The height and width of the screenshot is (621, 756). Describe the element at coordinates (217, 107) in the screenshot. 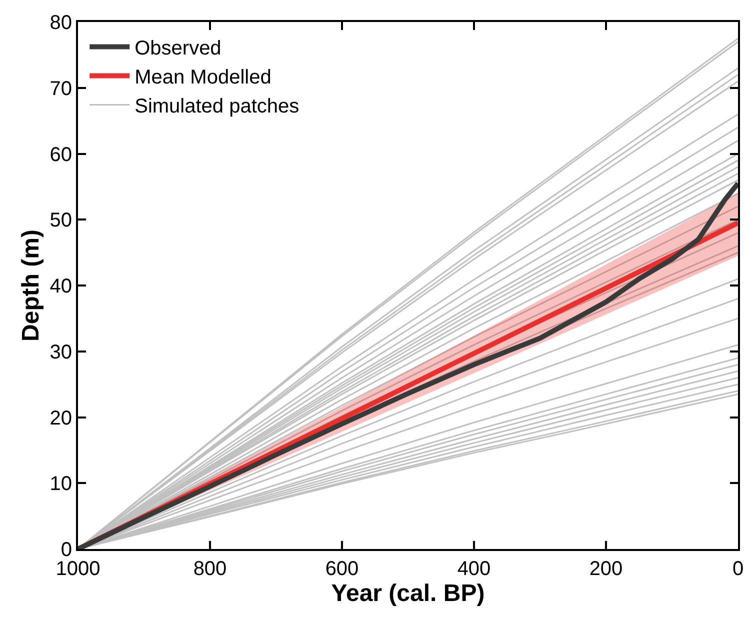

I see `legend-label: Simulated patches` at that location.